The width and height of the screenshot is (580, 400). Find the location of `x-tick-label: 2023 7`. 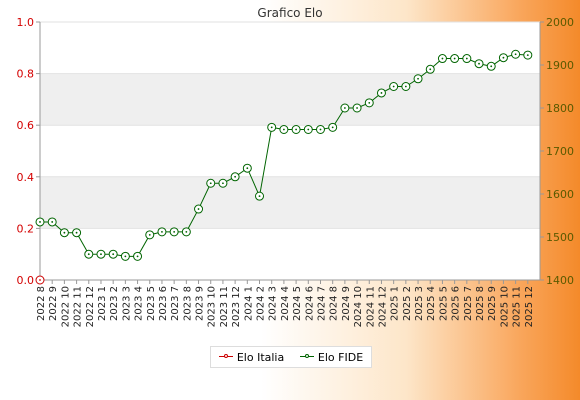

x-tick-label: 2023 7 is located at coordinates (175, 303).